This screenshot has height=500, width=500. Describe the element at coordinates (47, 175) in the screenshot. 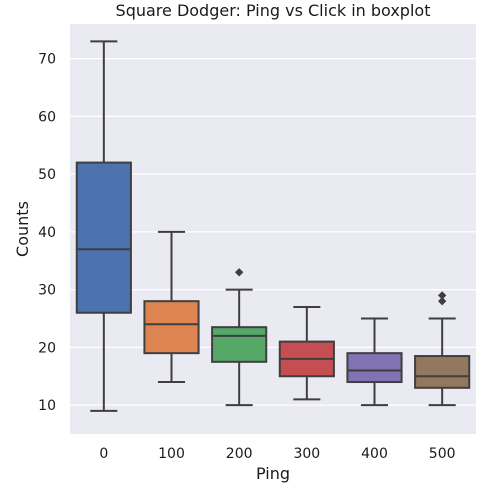

I see `y-tick-label: 50` at that location.